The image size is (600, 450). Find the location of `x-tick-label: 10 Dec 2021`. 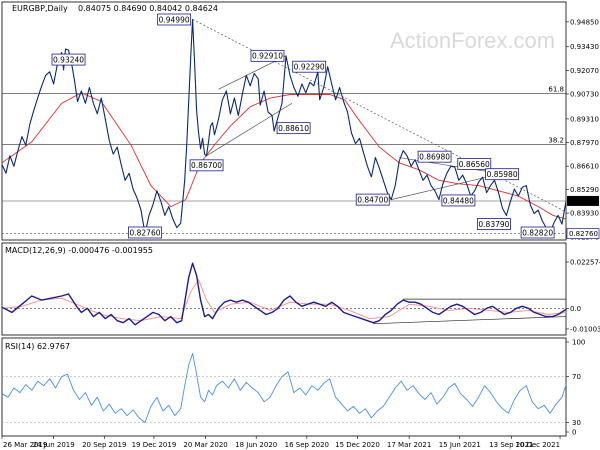

x-tick-label: 10 Dec 2021 is located at coordinates (537, 445).